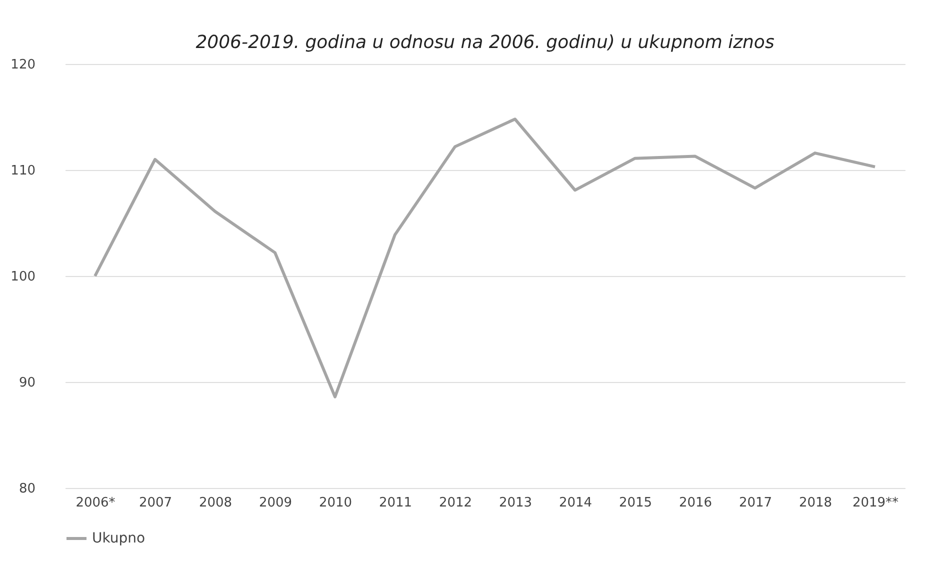 This screenshot has height=564, width=933. I want to click on x-tick-label: 2010, so click(335, 503).